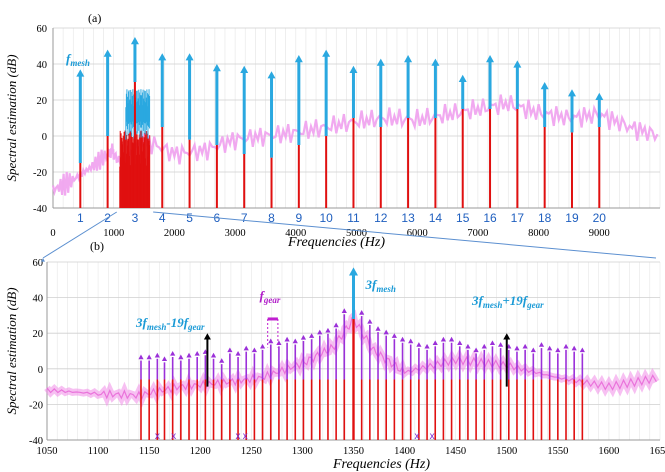  What do you see at coordinates (295, 233) in the screenshot?
I see `x-tick-label: 4000` at bounding box center [295, 233].